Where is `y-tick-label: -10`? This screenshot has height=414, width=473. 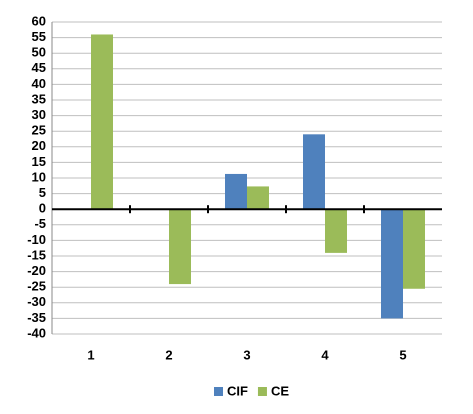 y-tick-label: -10 is located at coordinates (36, 239).